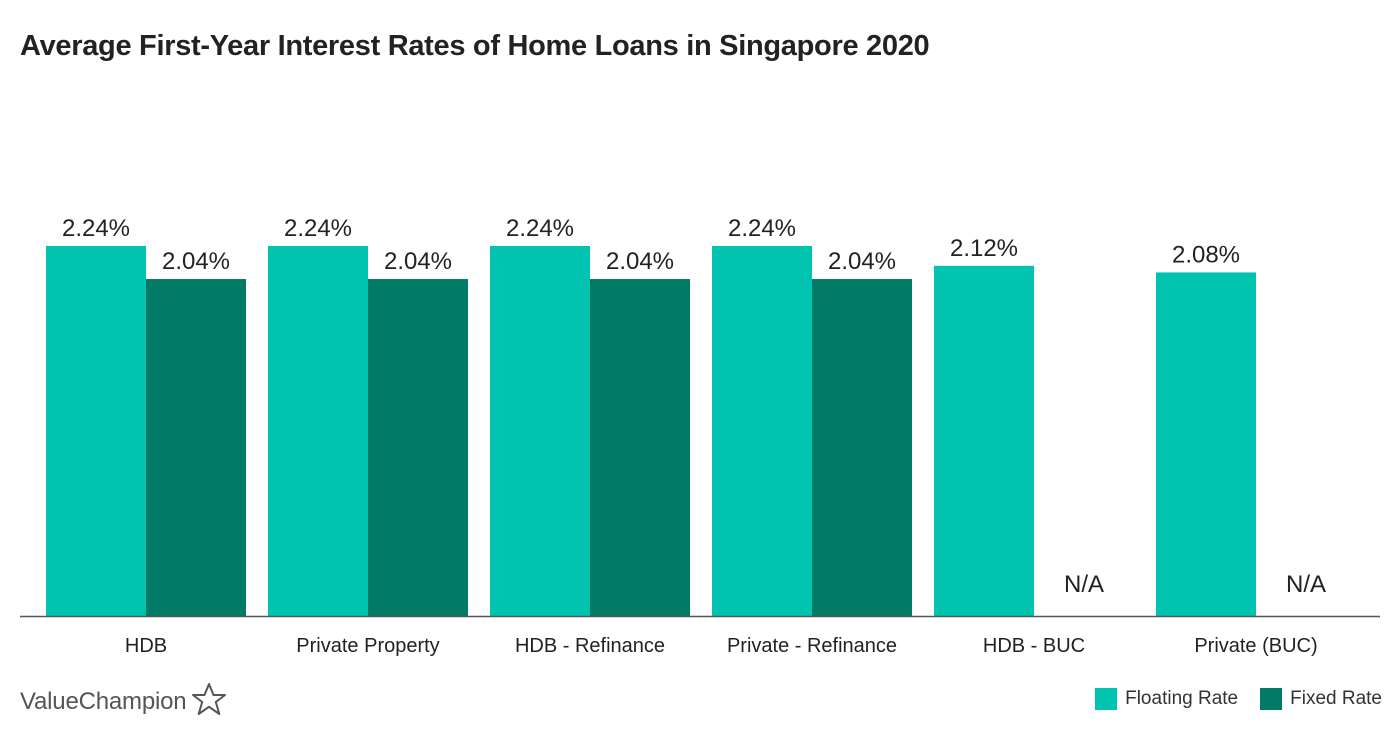  I want to click on legend-item-floating: Floating Rate, so click(1166, 699).